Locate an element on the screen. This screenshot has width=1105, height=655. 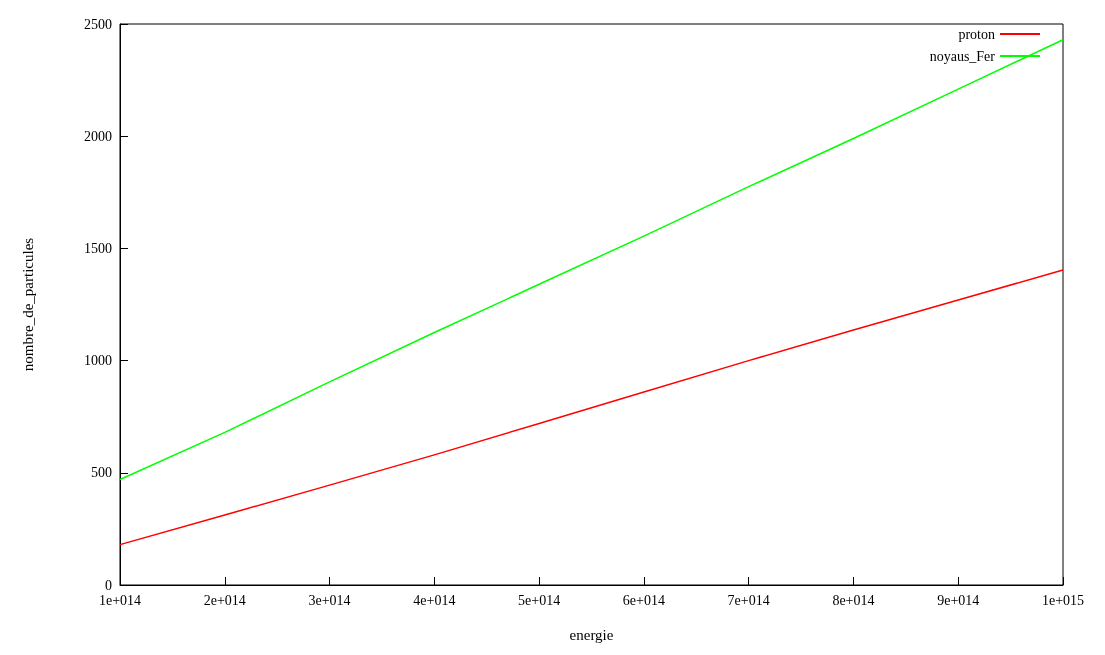
legend-label: noyaus_Fer is located at coordinates (962, 56).